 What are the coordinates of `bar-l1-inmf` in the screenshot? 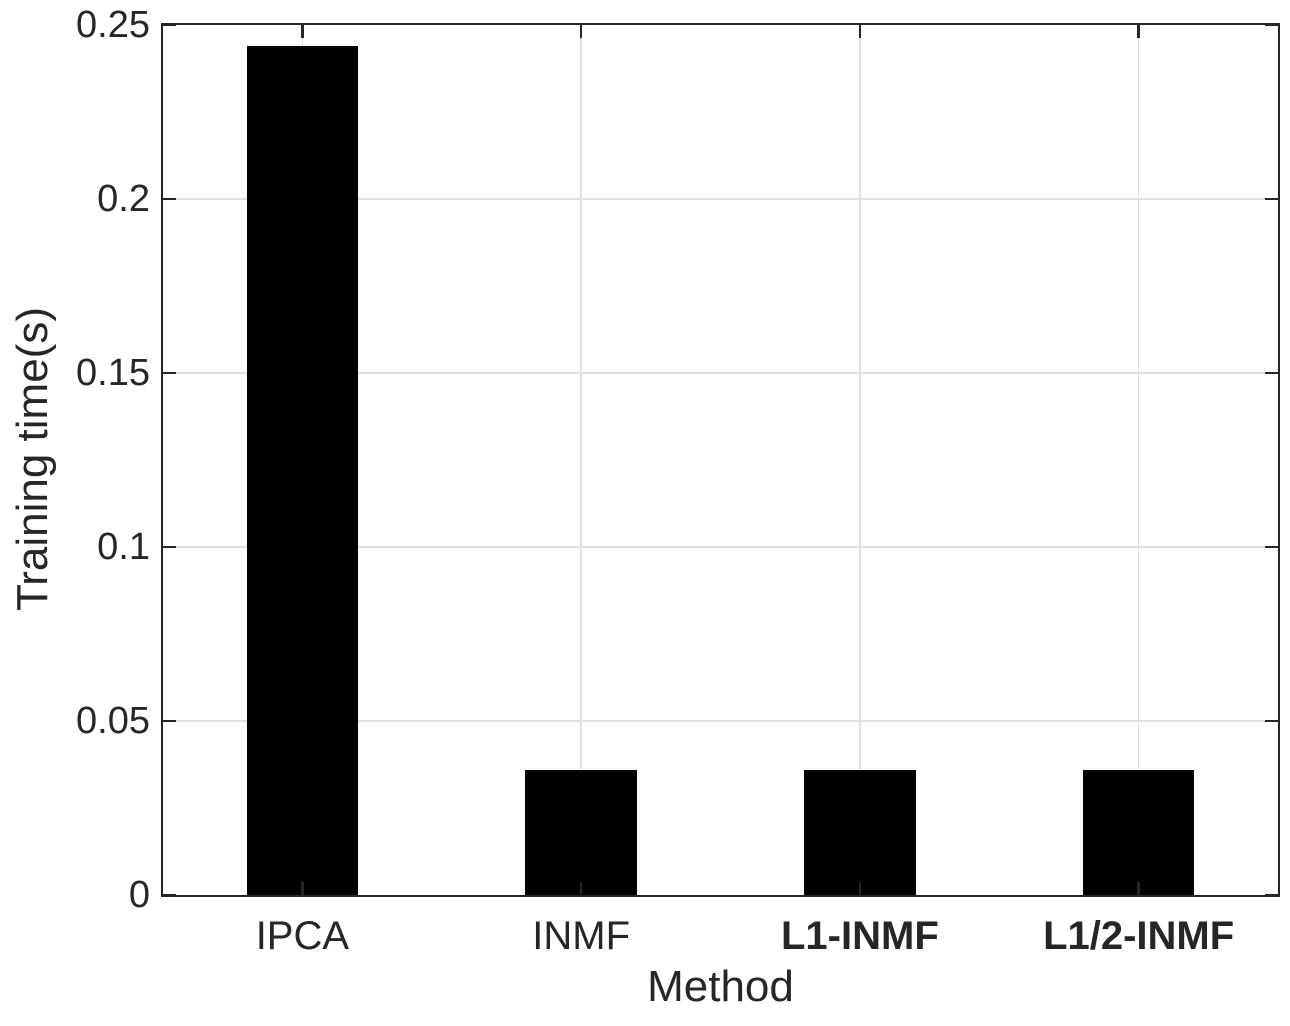 It's located at (860, 832).